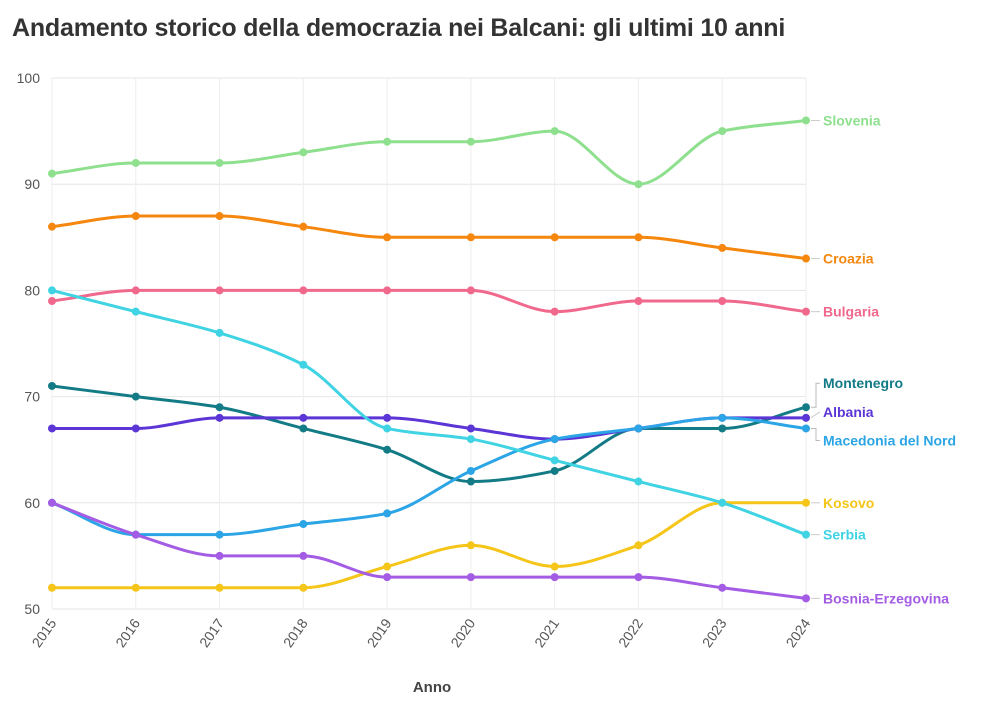  What do you see at coordinates (295, 632) in the screenshot?
I see `x-tick-label: 2018` at bounding box center [295, 632].